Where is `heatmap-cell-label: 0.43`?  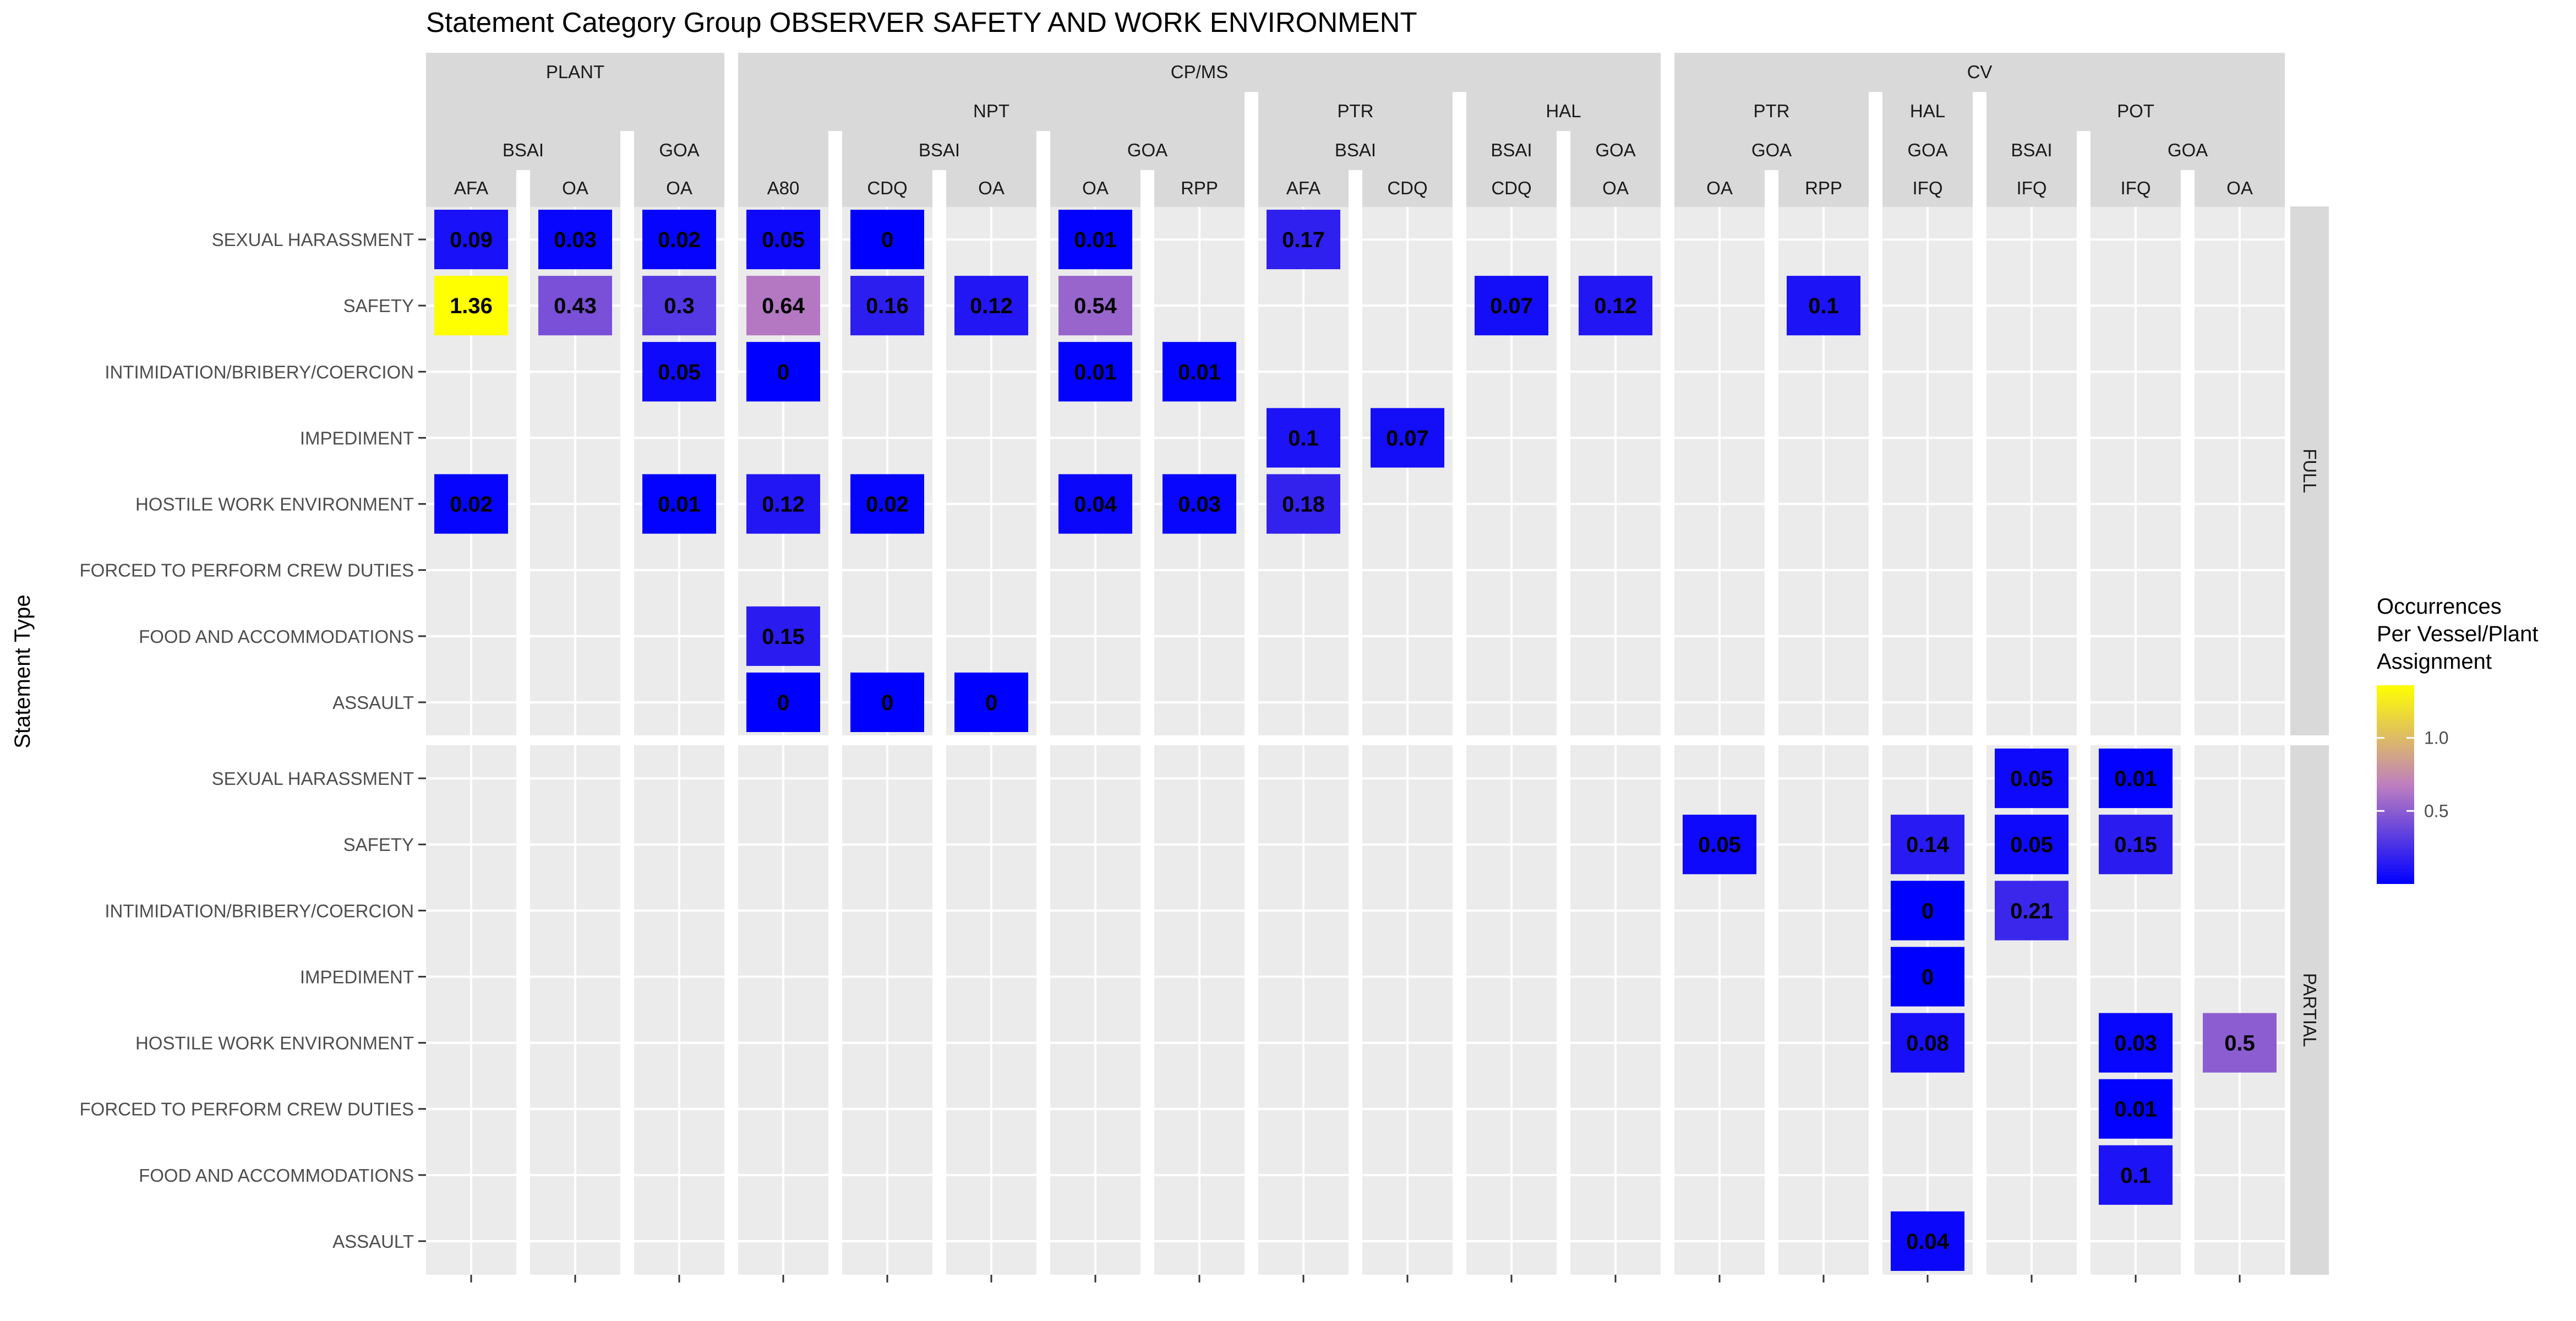
heatmap-cell-label: 0.43 is located at coordinates (575, 306).